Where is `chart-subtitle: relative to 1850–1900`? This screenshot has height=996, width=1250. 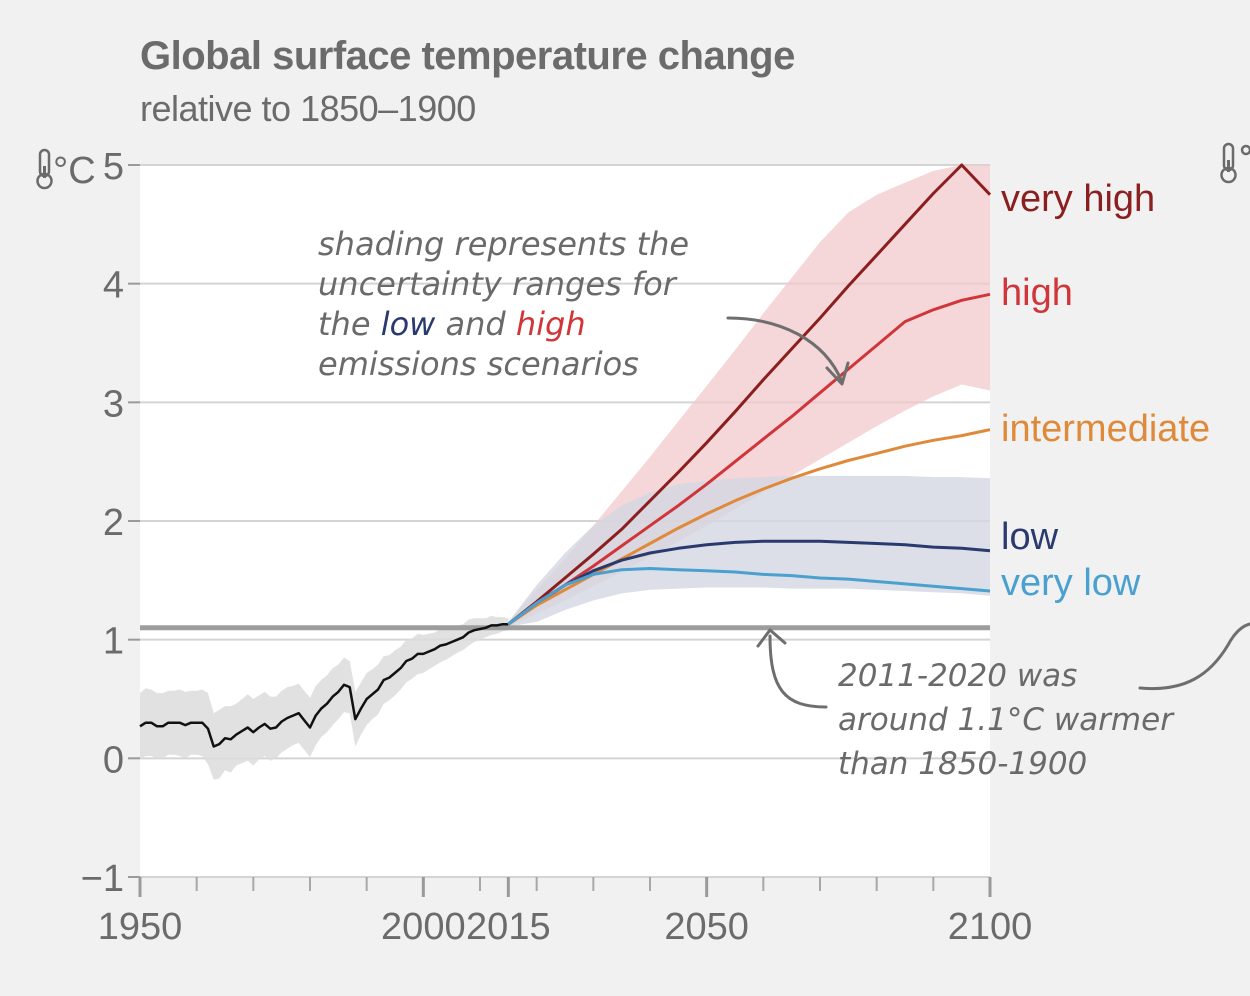
chart-subtitle: relative to 1850–1900 is located at coordinates (308, 108).